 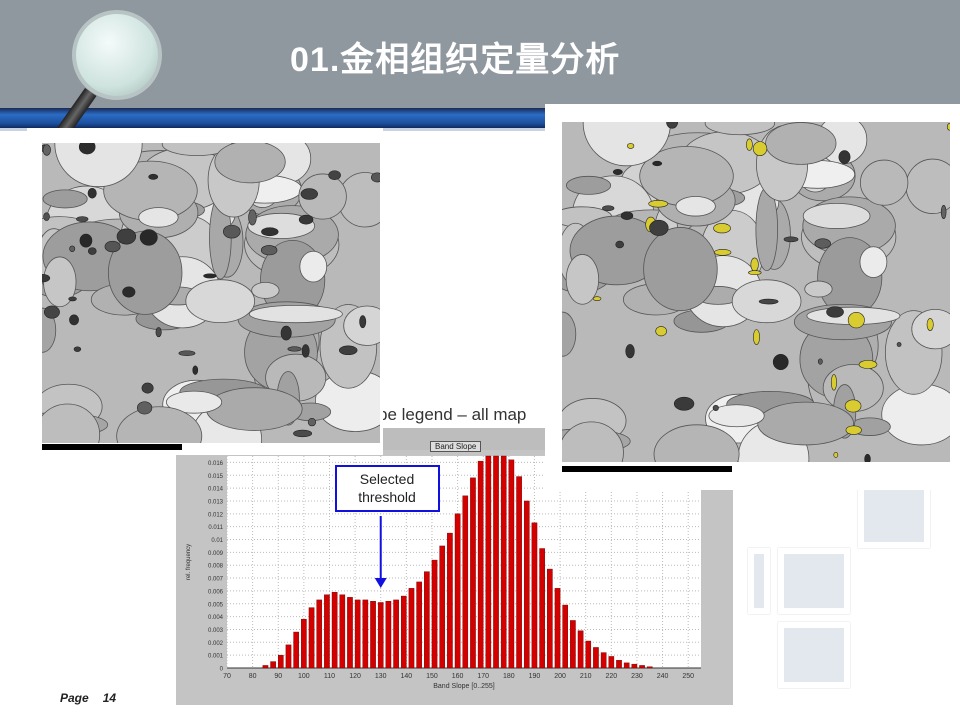 What do you see at coordinates (216, 464) in the screenshot?
I see `y-tick-label: 0.016` at bounding box center [216, 464].